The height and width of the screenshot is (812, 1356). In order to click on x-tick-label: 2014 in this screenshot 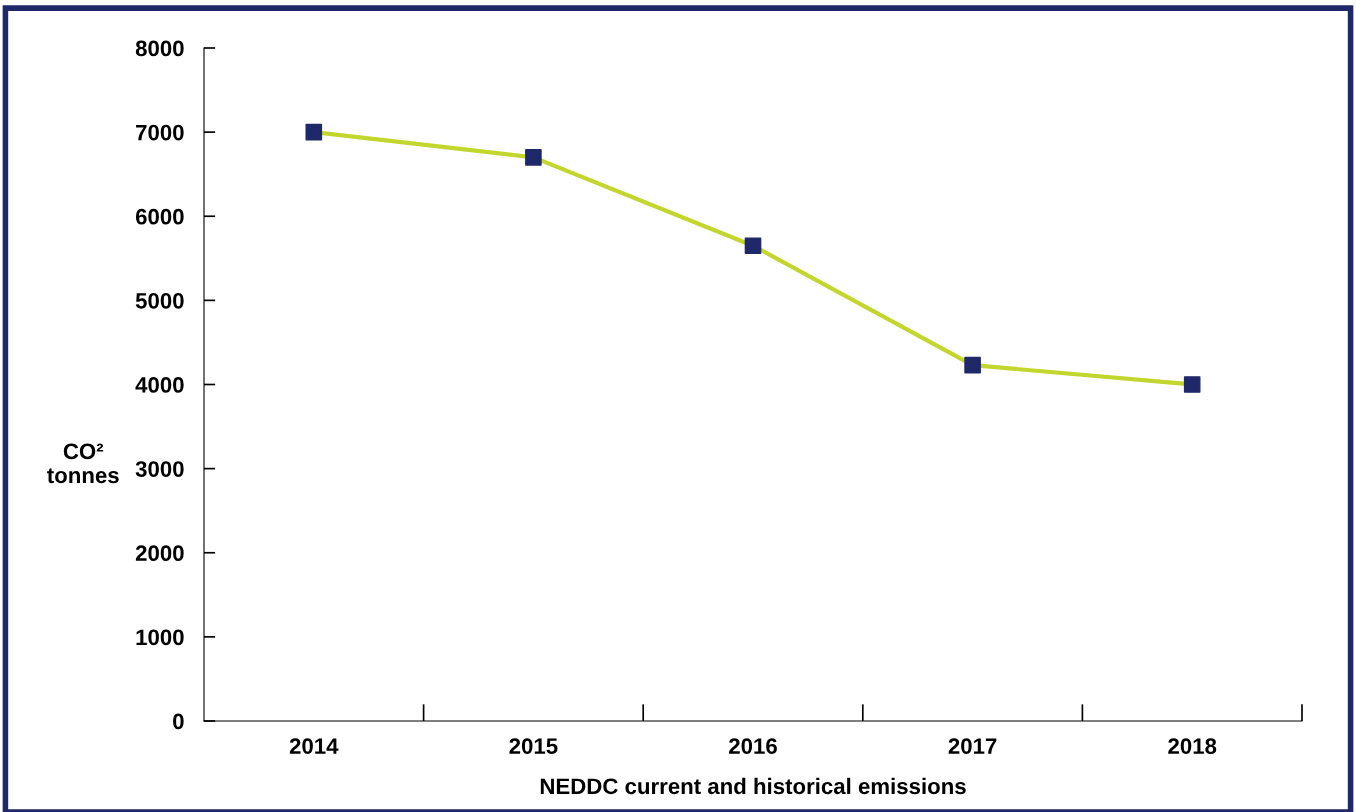, I will do `click(314, 746)`.